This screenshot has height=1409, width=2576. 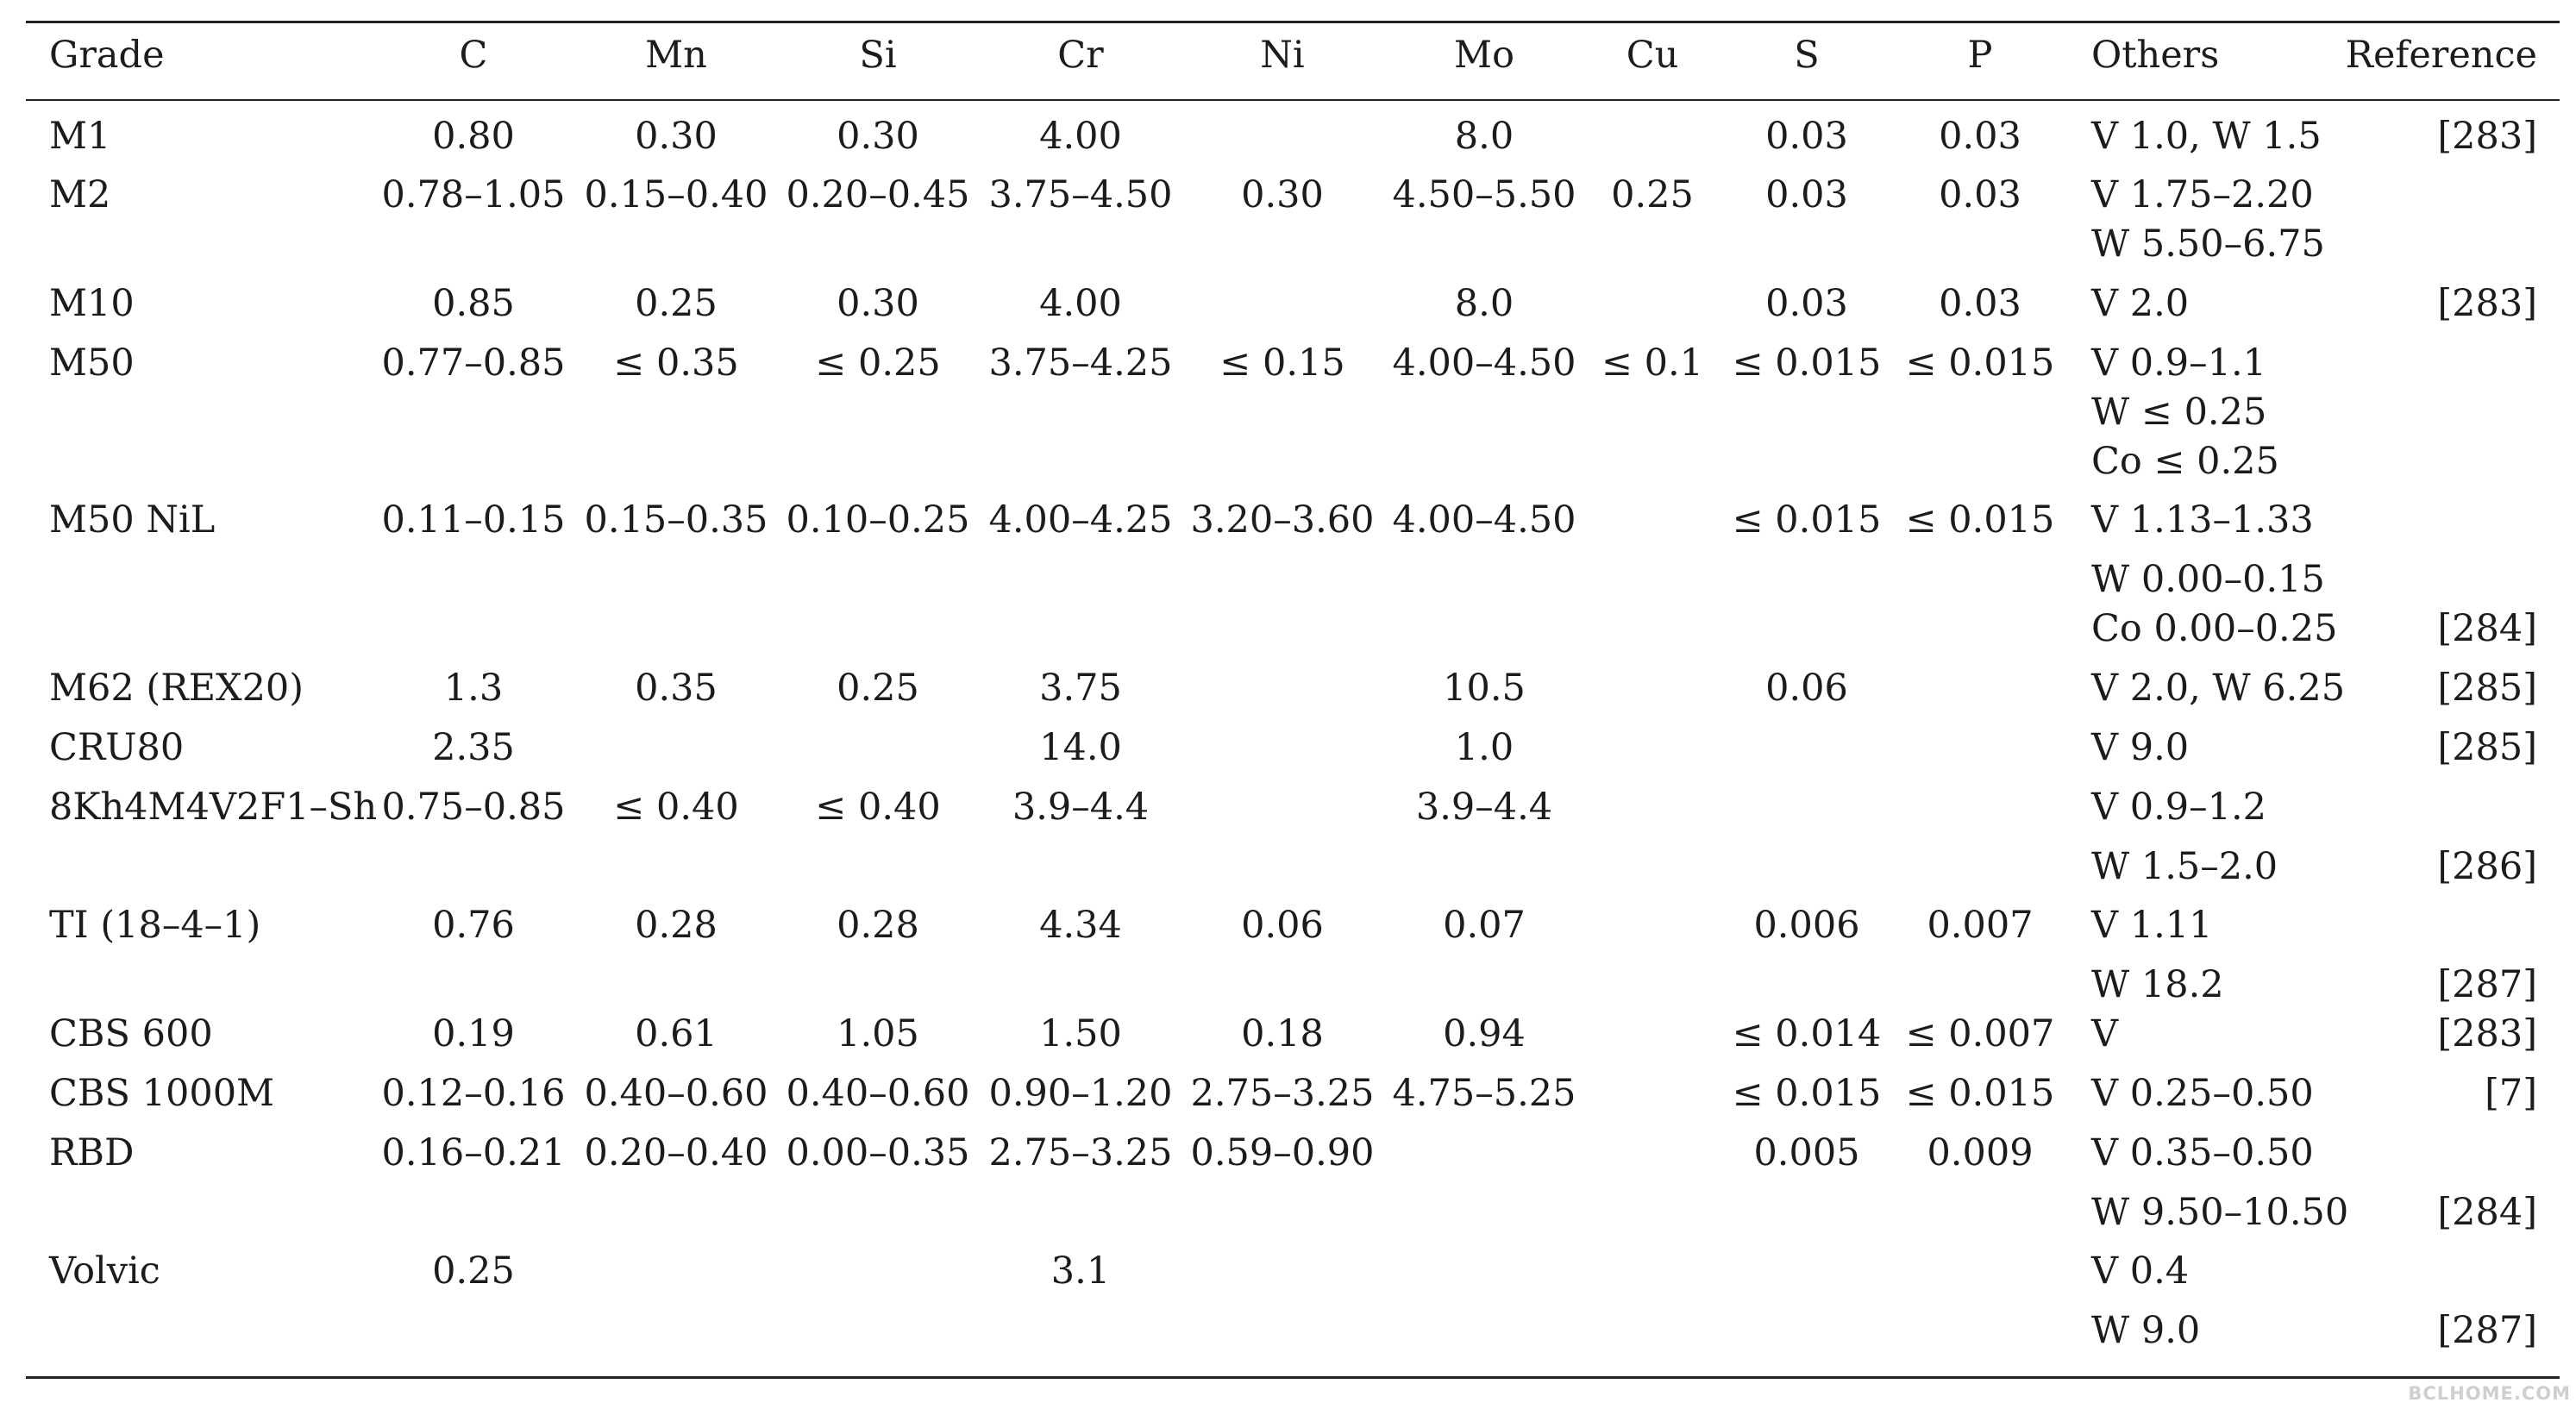 I want to click on table-cell: 0.07, so click(x=1484, y=925).